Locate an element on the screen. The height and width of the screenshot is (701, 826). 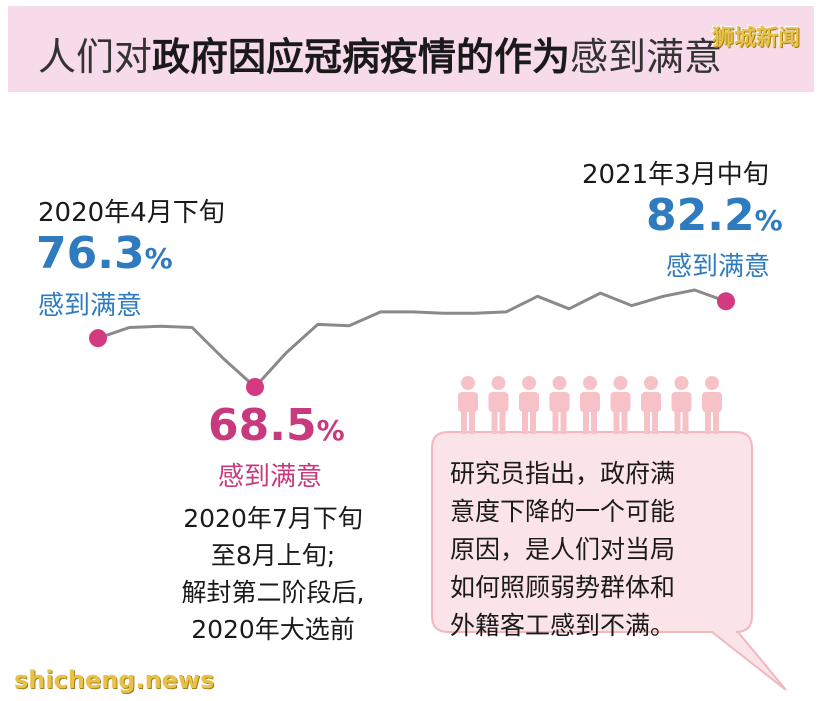
title-banner: 人们对政府因应冠病疫情的作为感到满意 狮城新闻 is located at coordinates (411, 49).